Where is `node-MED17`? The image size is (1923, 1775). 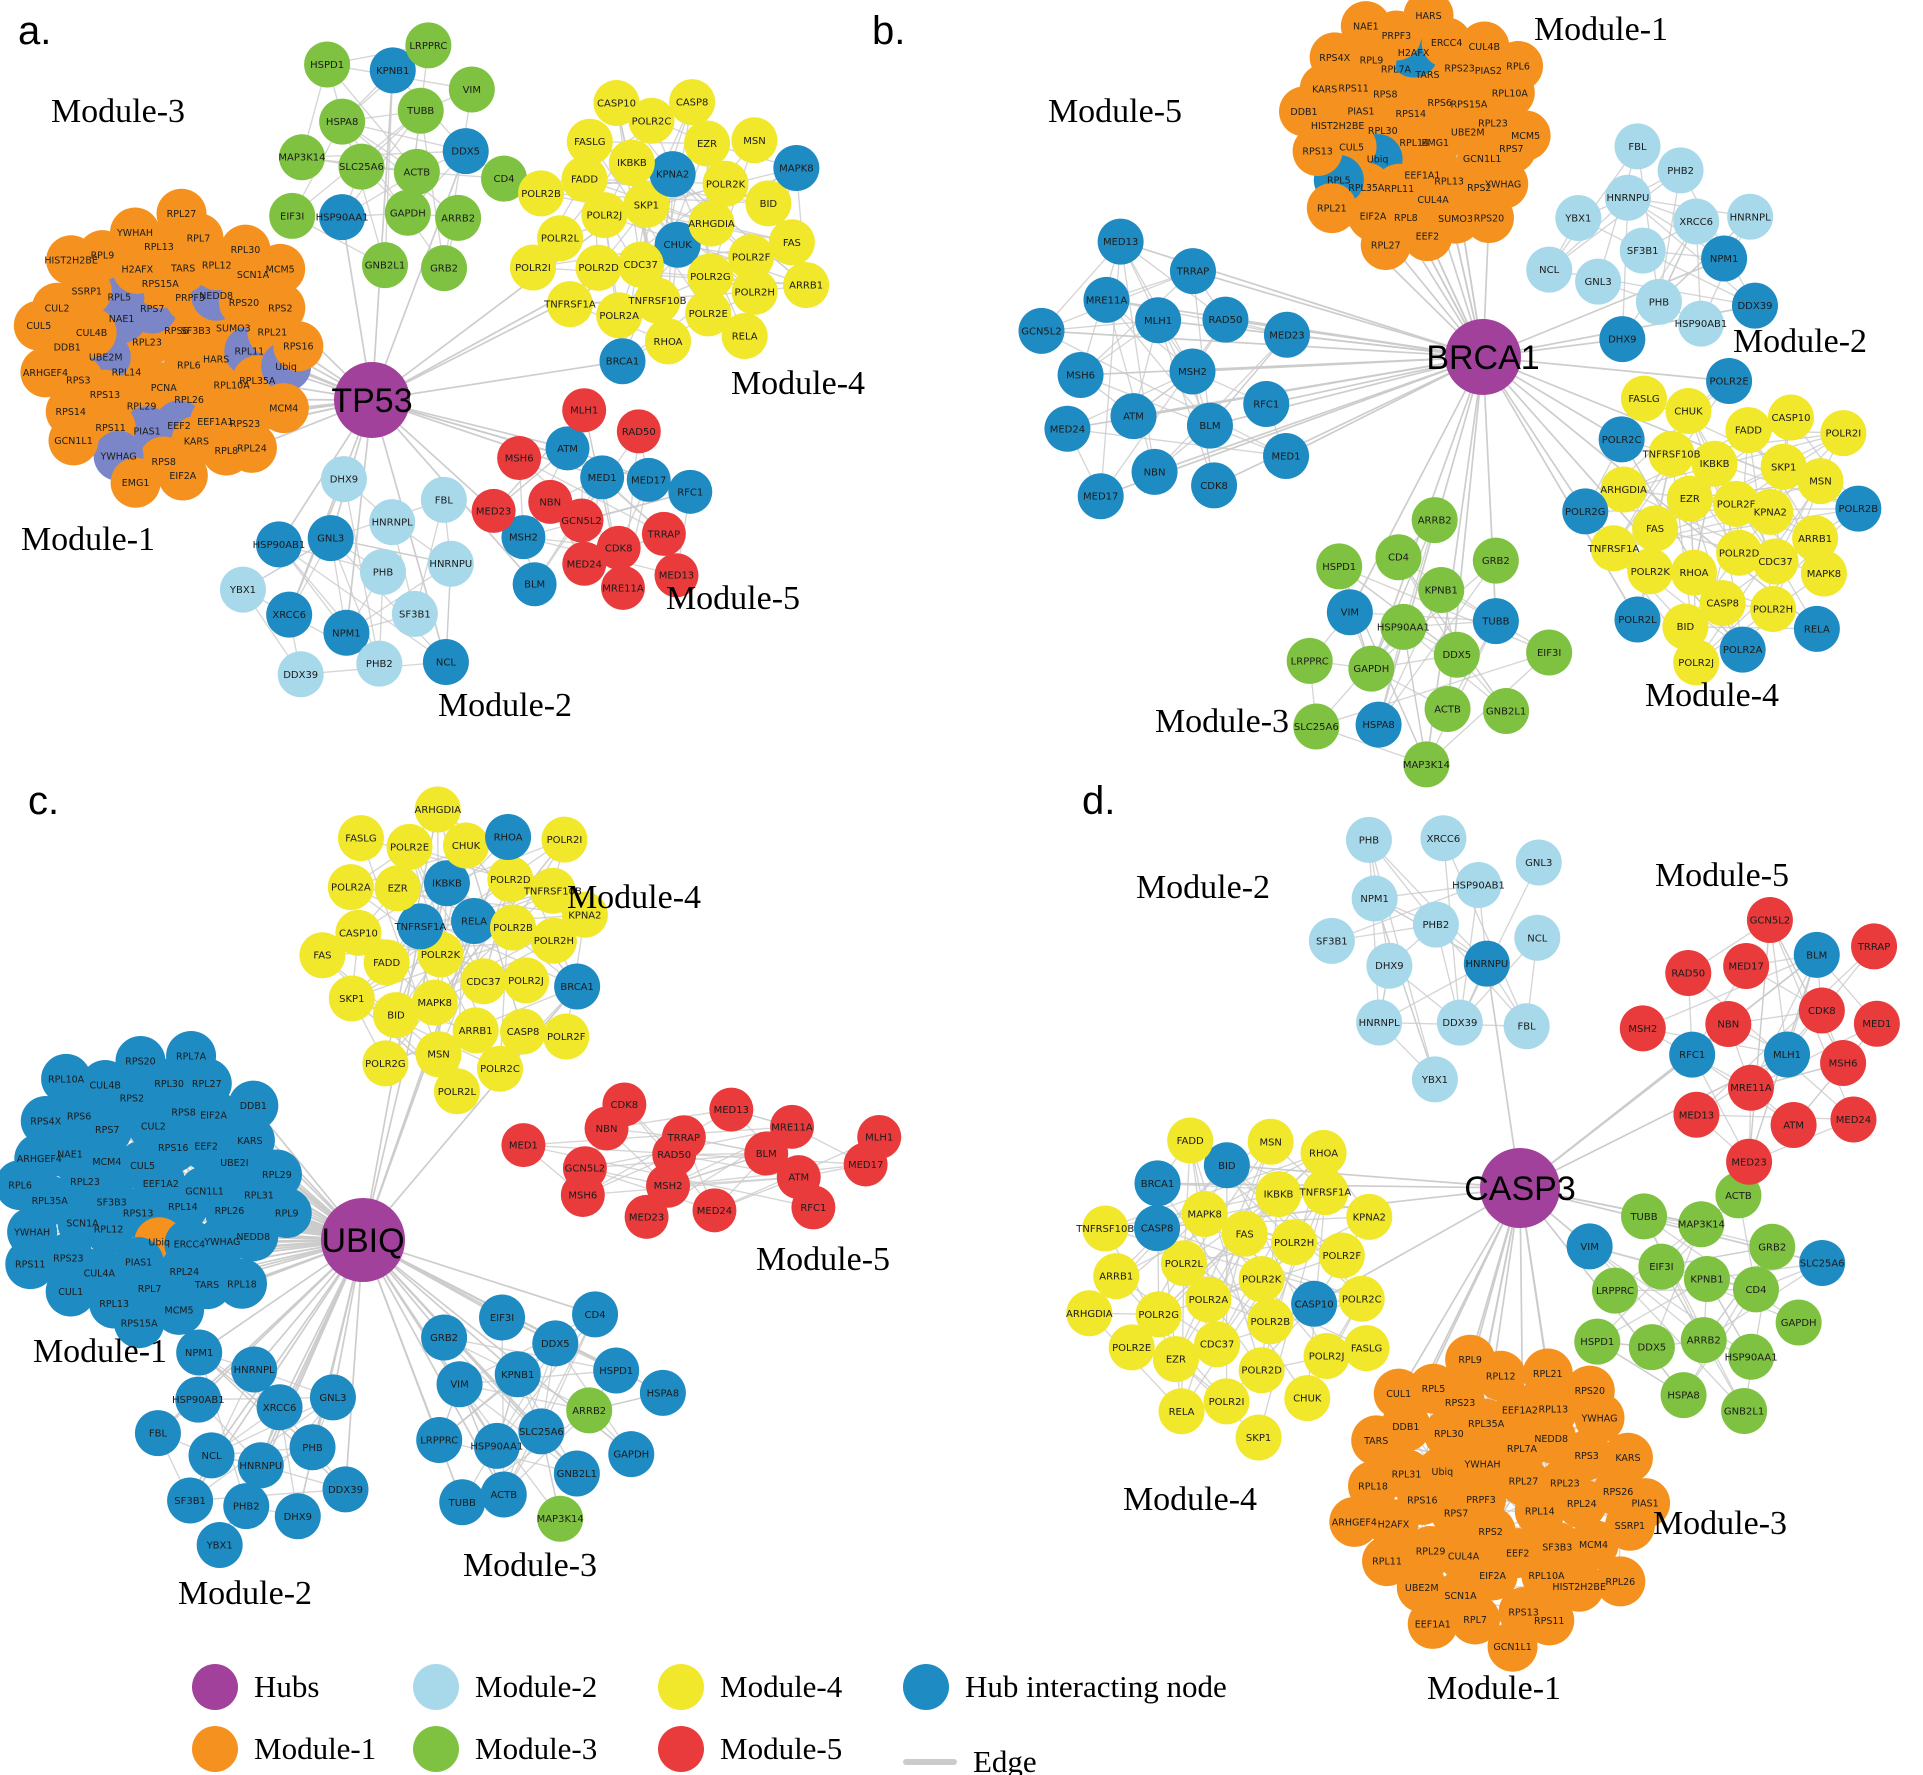
node-MED17 is located at coordinates (1100, 496).